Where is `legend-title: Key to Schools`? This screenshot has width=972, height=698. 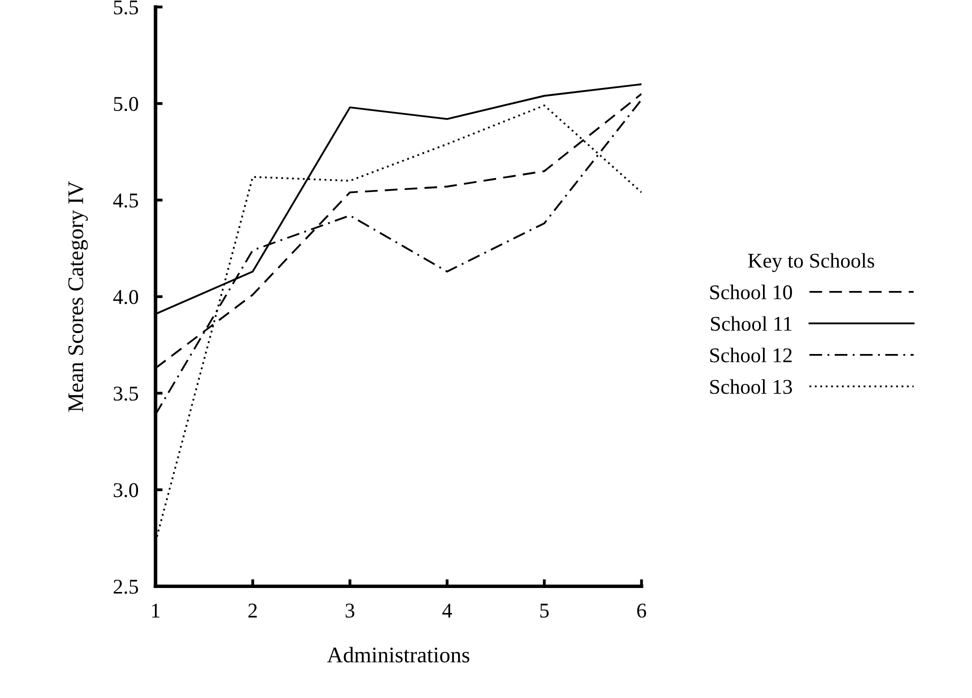
legend-title: Key to Schools is located at coordinates (811, 262).